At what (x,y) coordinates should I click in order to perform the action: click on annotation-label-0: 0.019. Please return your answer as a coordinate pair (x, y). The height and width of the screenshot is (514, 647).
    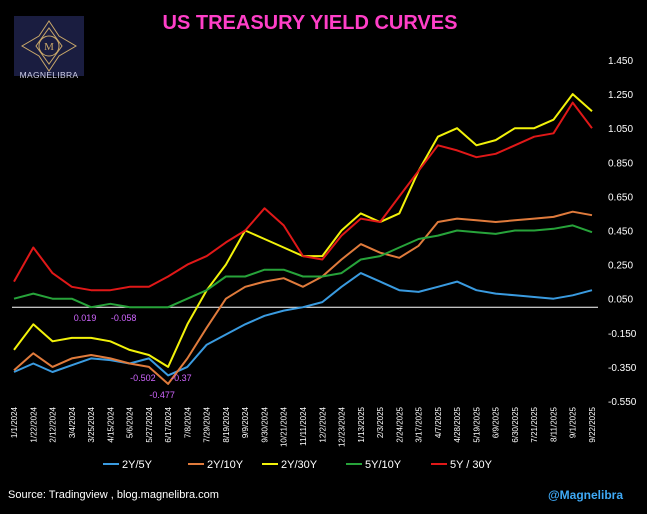
    Looking at the image, I should click on (85, 318).